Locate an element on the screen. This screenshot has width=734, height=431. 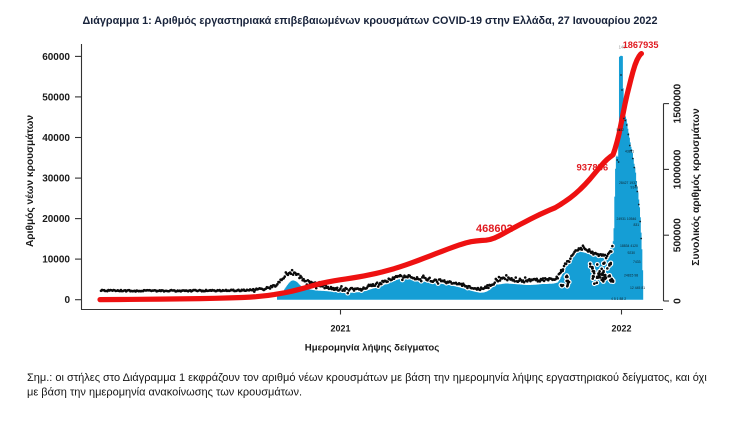
svg-text: 7433 is located at coordinates (637, 262).